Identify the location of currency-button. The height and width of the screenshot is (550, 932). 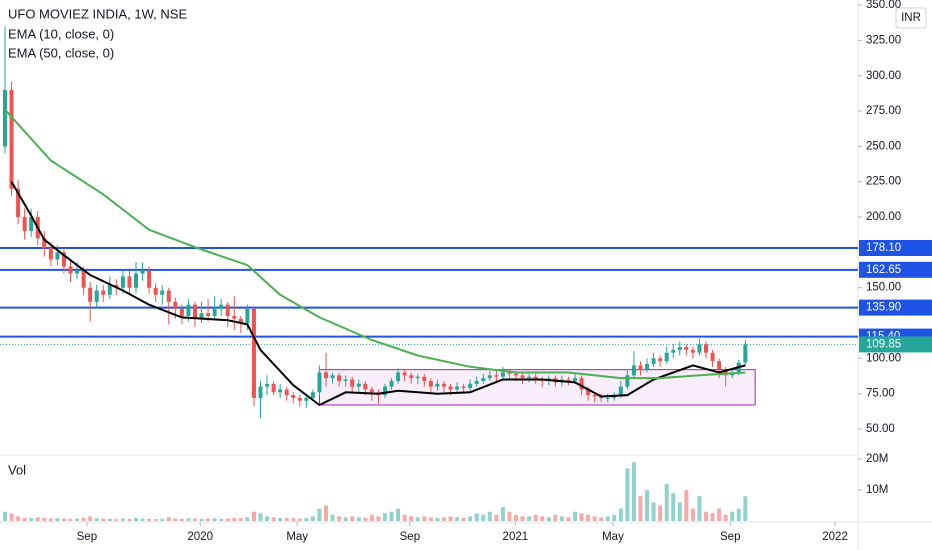
(911, 18).